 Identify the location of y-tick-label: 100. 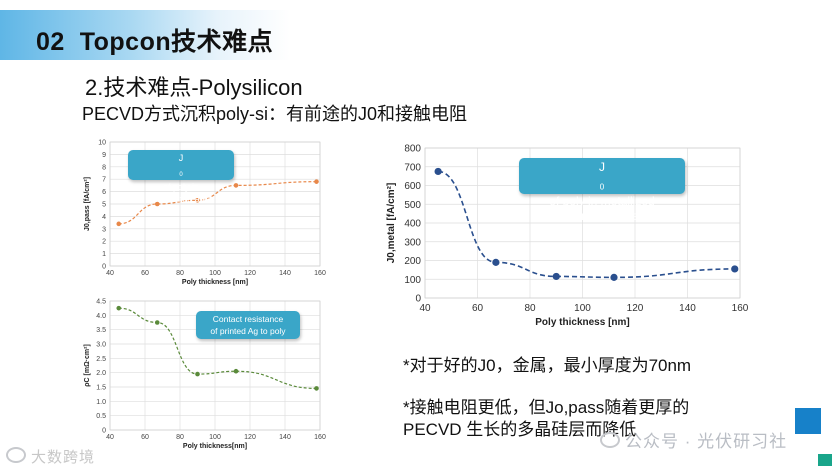
(412, 280).